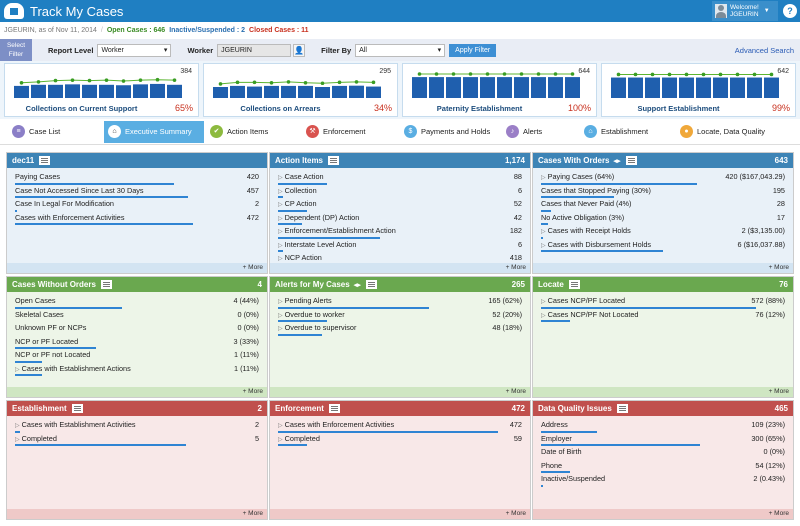 The width and height of the screenshot is (800, 526). I want to click on list-item: Phone 54 (12%), so click(663, 468).